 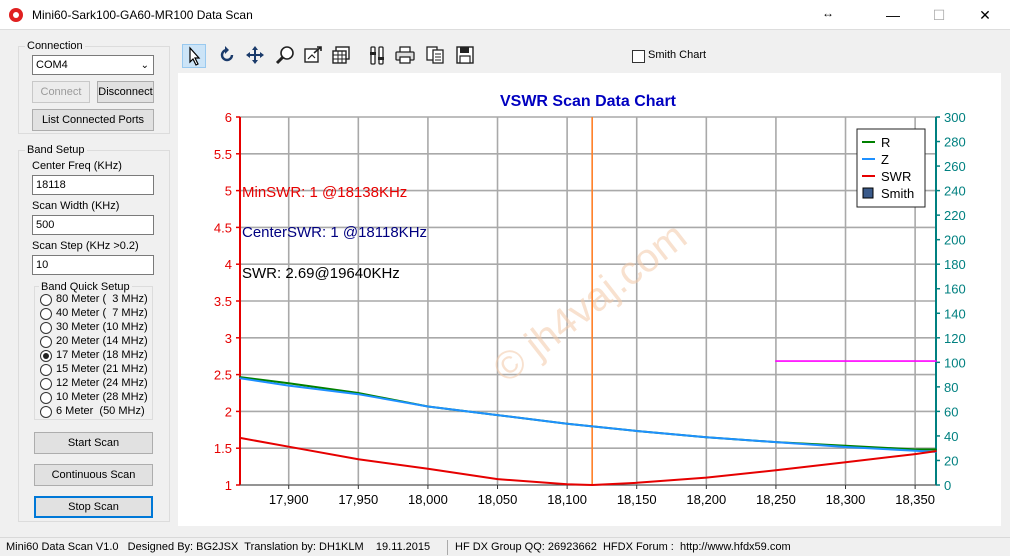 I want to click on x-tick-label: 18,100, so click(x=567, y=499).